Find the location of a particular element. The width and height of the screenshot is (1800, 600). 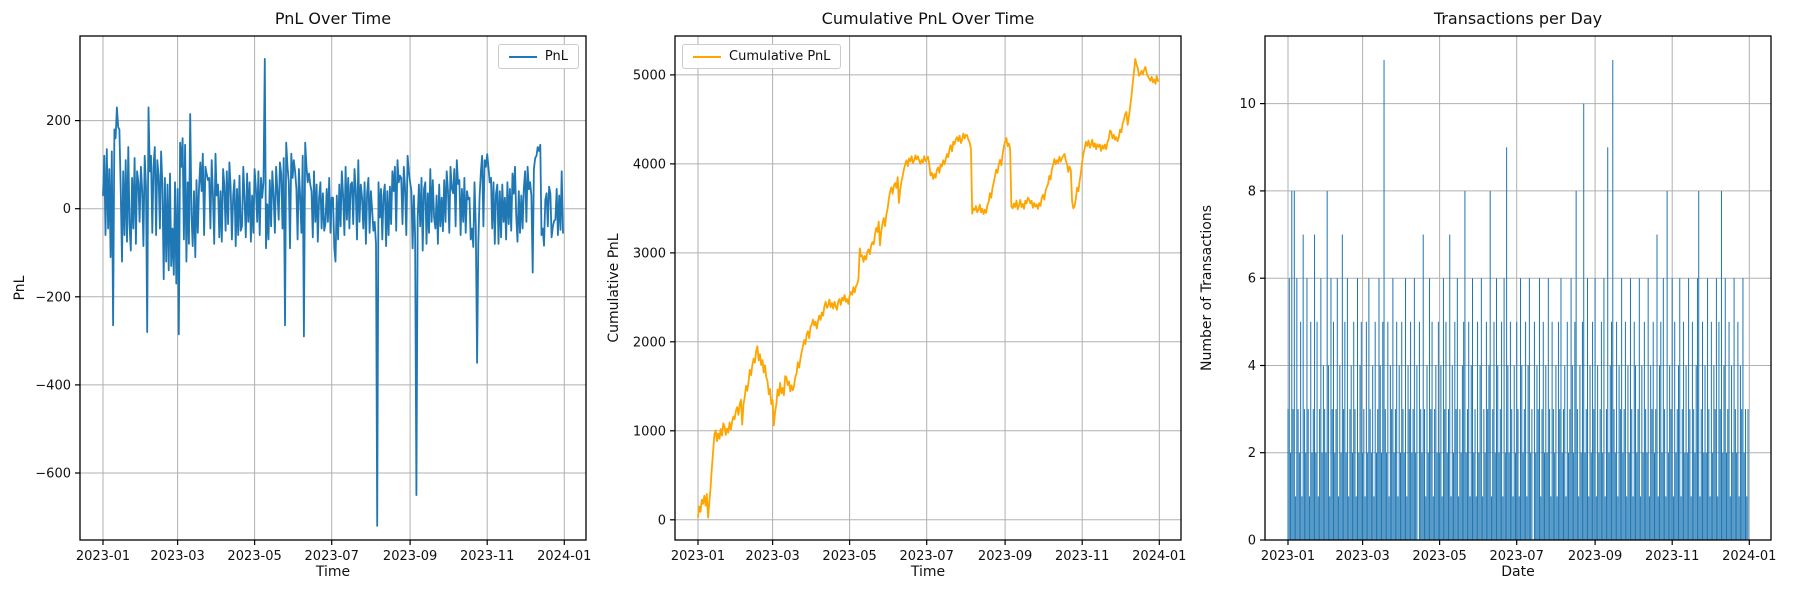

y-tick-label: 6 is located at coordinates (1252, 279).